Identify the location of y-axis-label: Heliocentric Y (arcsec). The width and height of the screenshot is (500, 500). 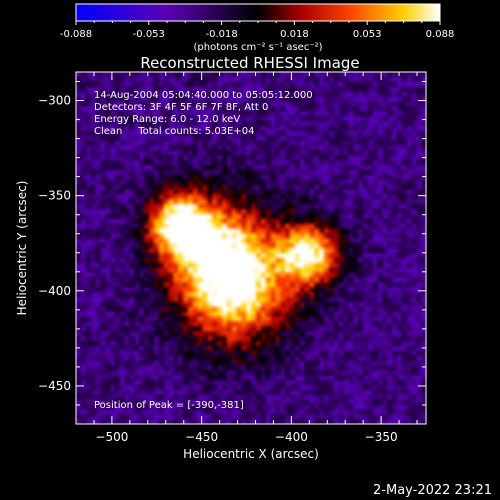
(22, 248).